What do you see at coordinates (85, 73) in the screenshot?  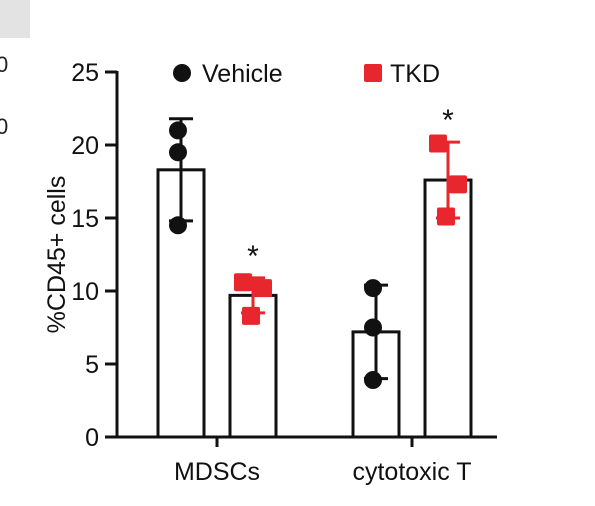 I see `y-tick-label: 25` at bounding box center [85, 73].